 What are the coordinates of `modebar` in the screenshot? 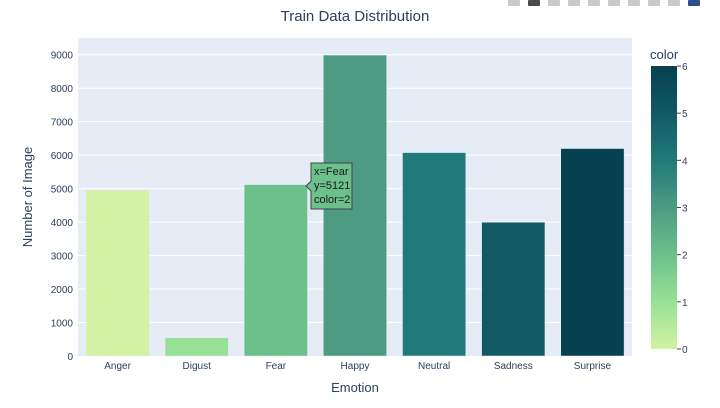 It's located at (604, 4).